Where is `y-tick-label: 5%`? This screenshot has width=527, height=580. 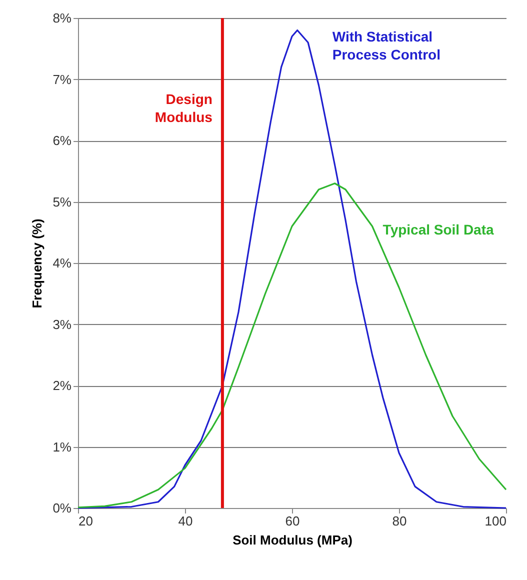 y-tick-label: 5% is located at coordinates (62, 202).